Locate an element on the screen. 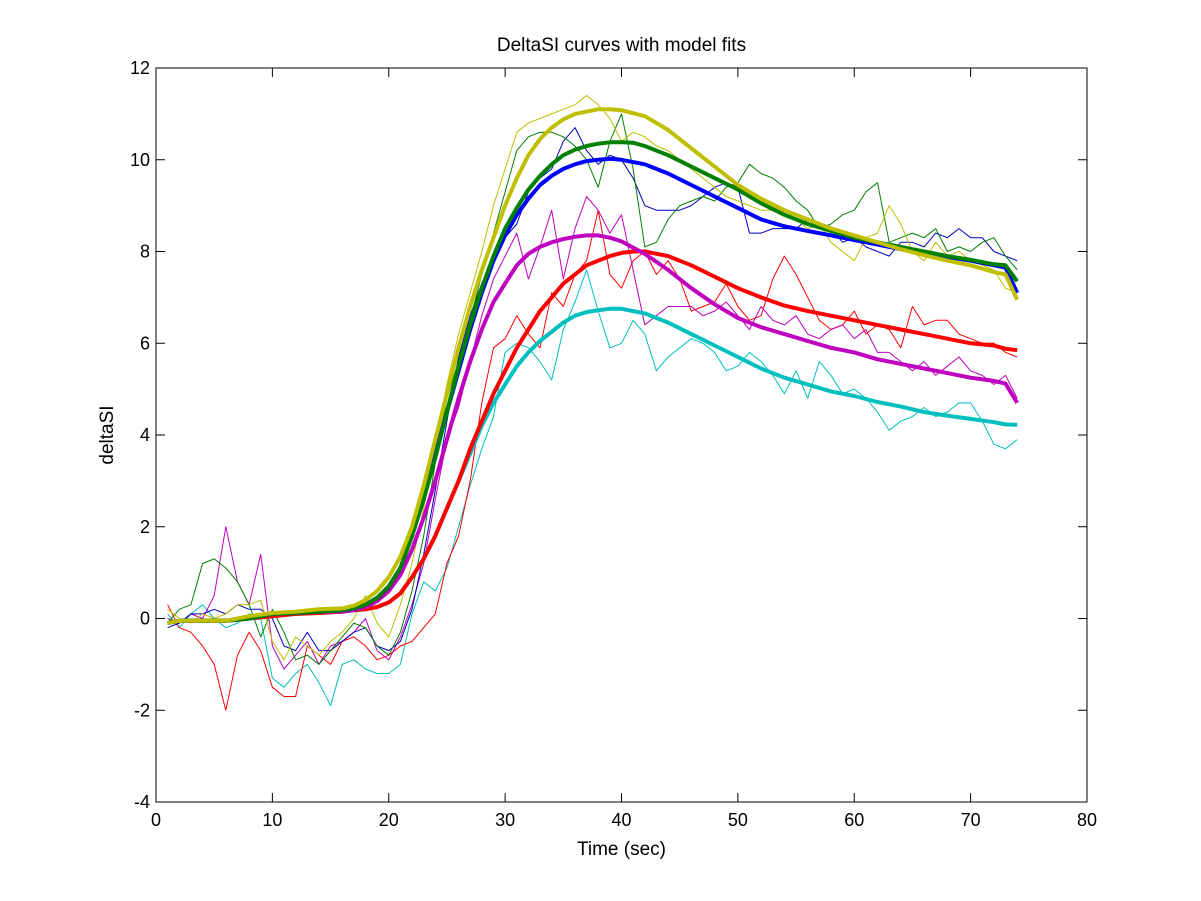 This screenshot has width=1201, height=901. x-tick-label-4: 40 is located at coordinates (621, 820).